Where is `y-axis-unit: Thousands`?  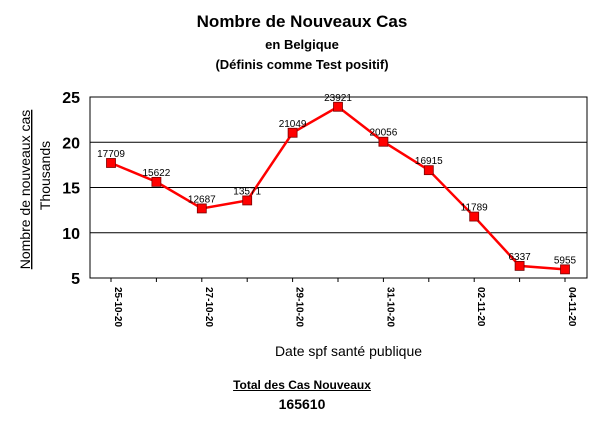 y-axis-unit: Thousands is located at coordinates (45, 175).